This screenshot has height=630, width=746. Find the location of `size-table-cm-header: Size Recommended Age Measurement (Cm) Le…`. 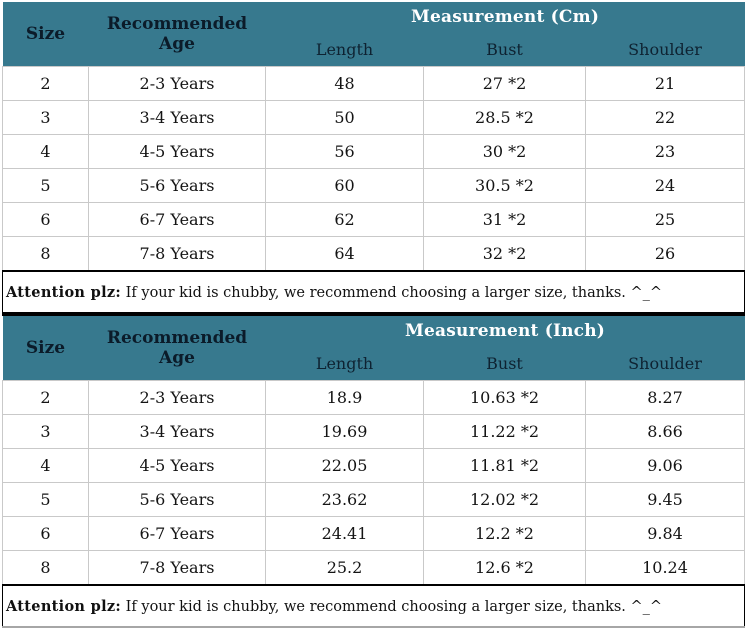

size-table-cm-header: Size Recommended Age Measurement (Cm) Le… is located at coordinates (373, 34).